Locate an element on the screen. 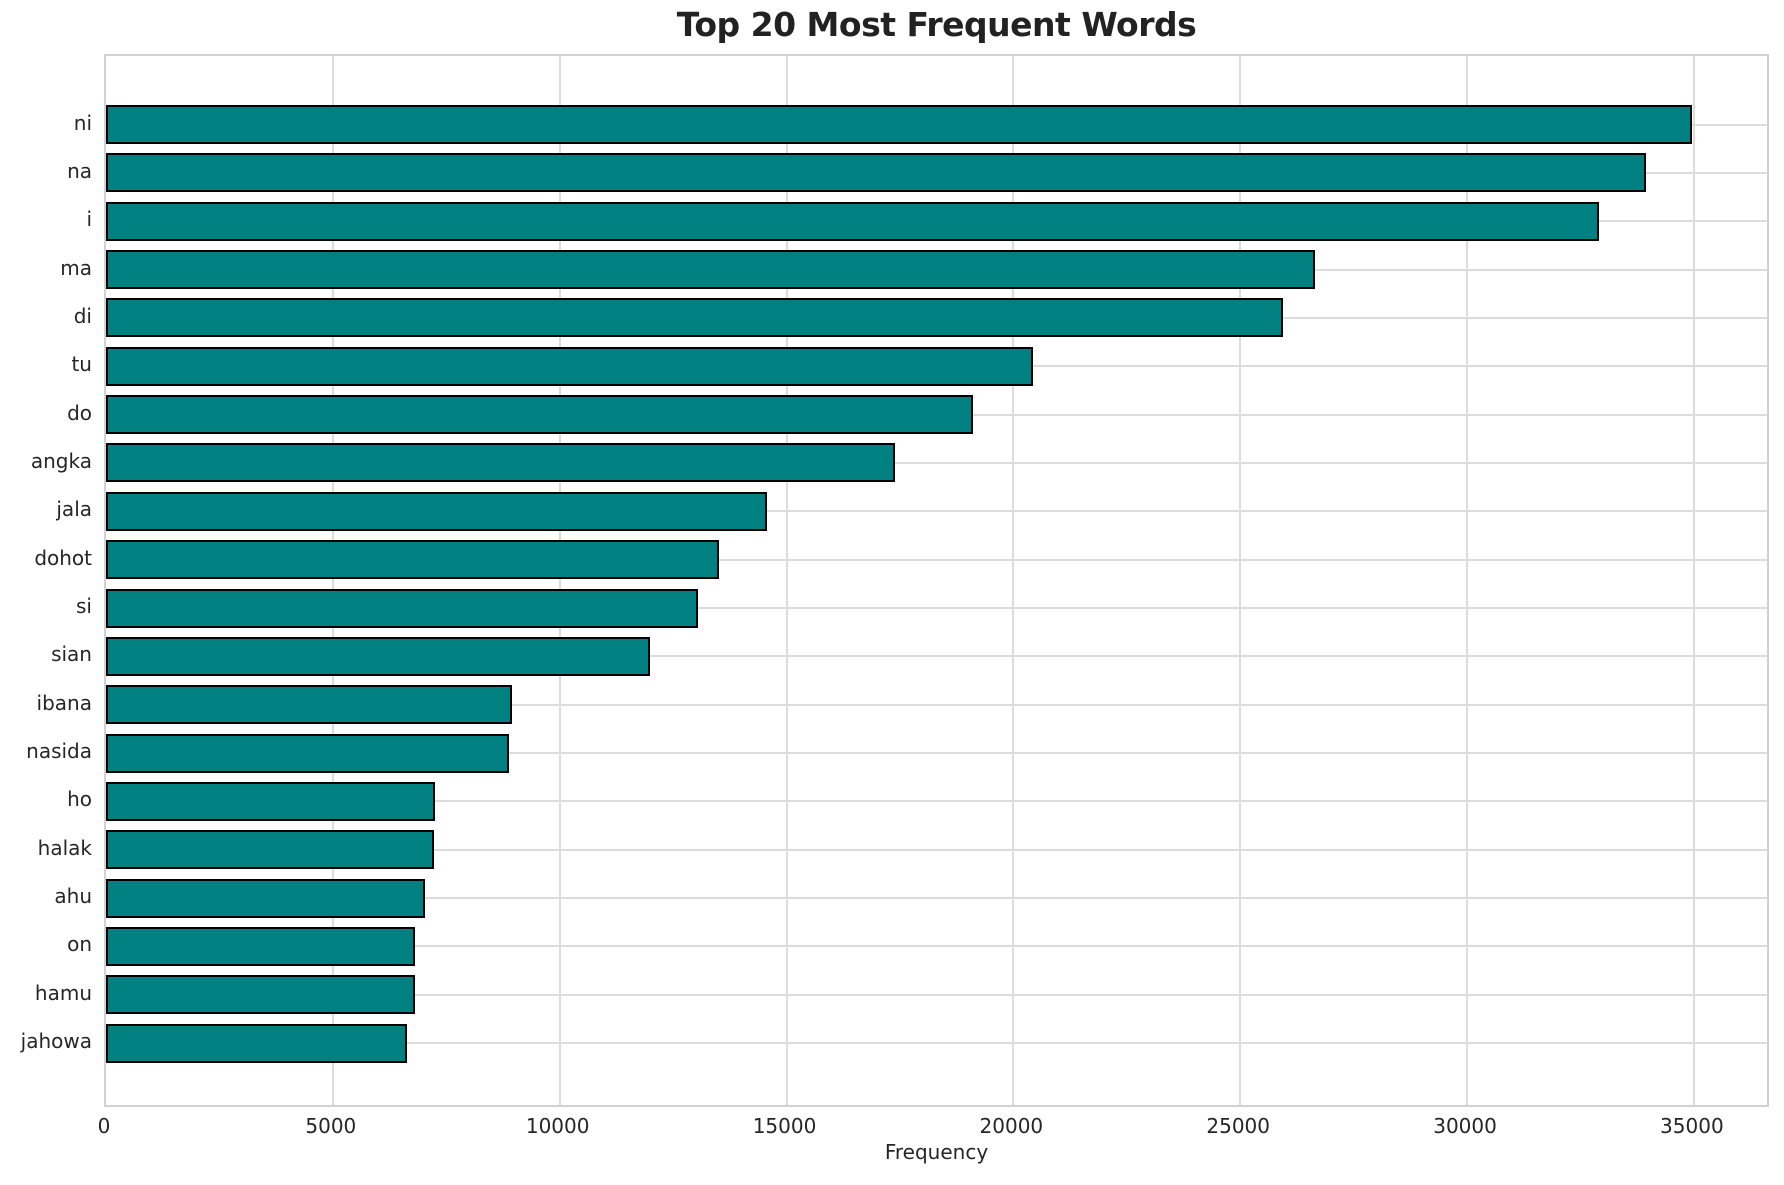 This screenshot has width=1784, height=1185. x-tick-label: 30000 is located at coordinates (1465, 1126).